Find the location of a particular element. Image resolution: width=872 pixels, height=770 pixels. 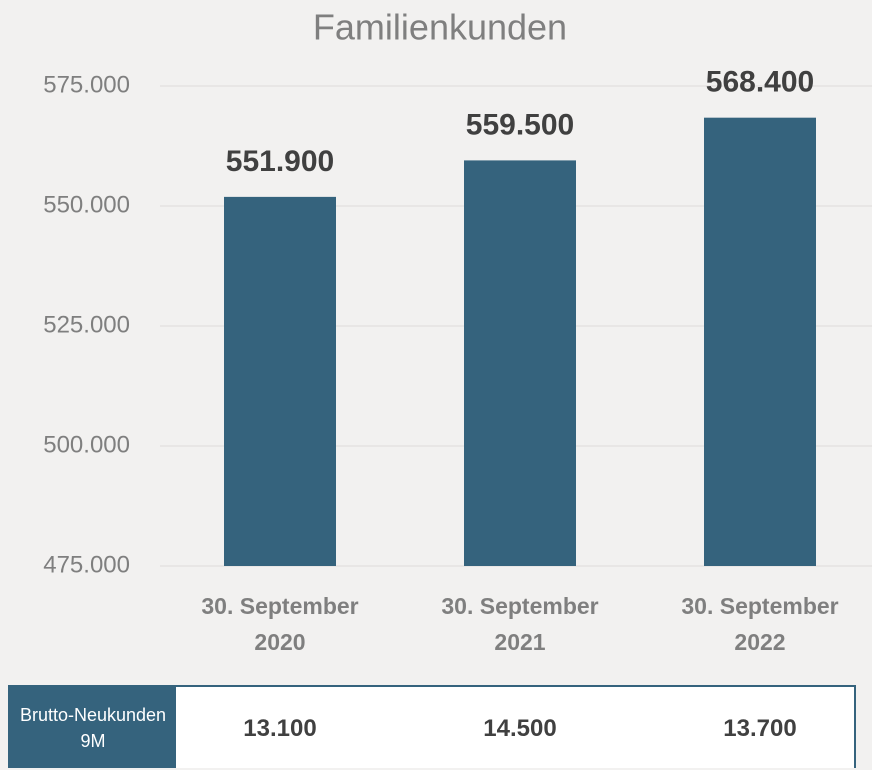

chart-title: Familienkunden is located at coordinates (440, 27).